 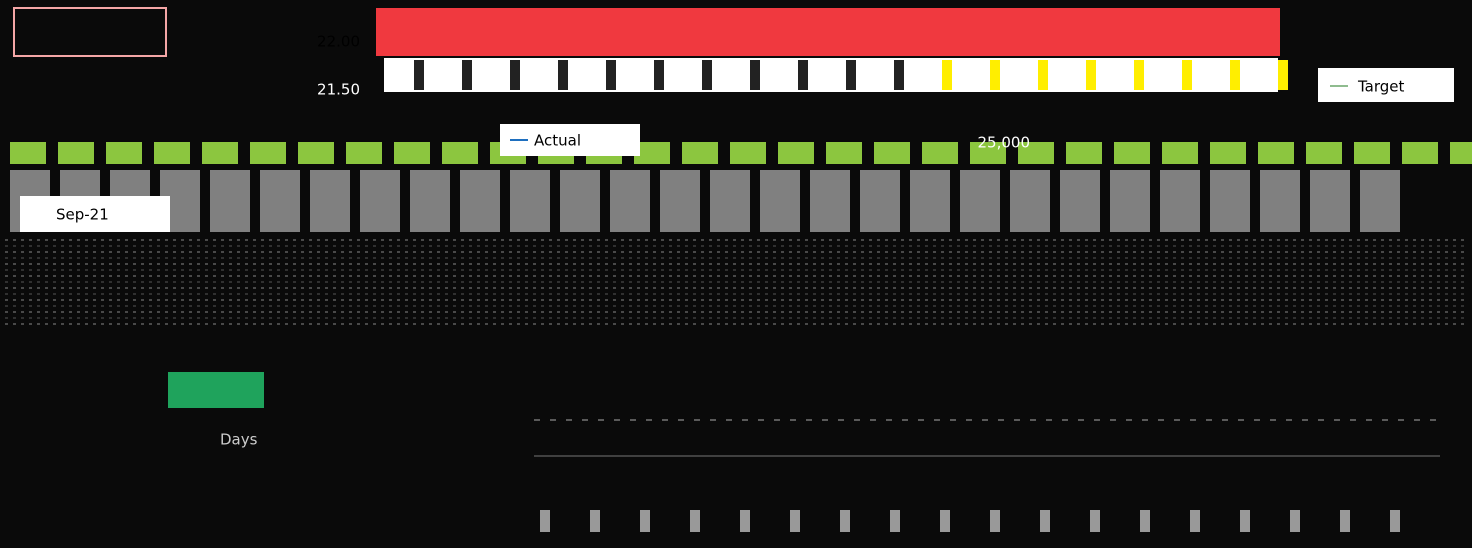 What do you see at coordinates (338, 90) in the screenshot?
I see `axis-label: 21.50` at bounding box center [338, 90].